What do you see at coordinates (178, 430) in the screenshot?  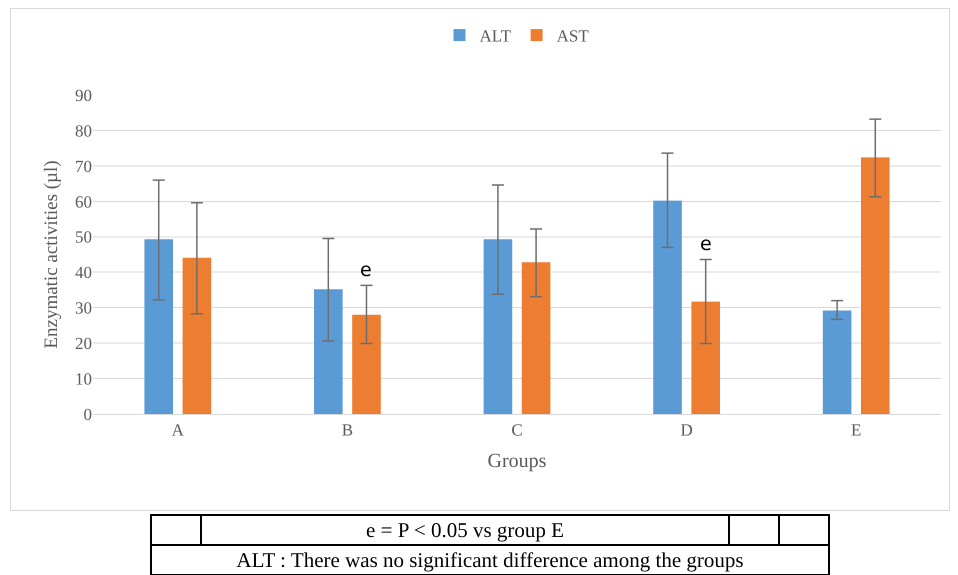 I see `x-tick-label: A` at bounding box center [178, 430].